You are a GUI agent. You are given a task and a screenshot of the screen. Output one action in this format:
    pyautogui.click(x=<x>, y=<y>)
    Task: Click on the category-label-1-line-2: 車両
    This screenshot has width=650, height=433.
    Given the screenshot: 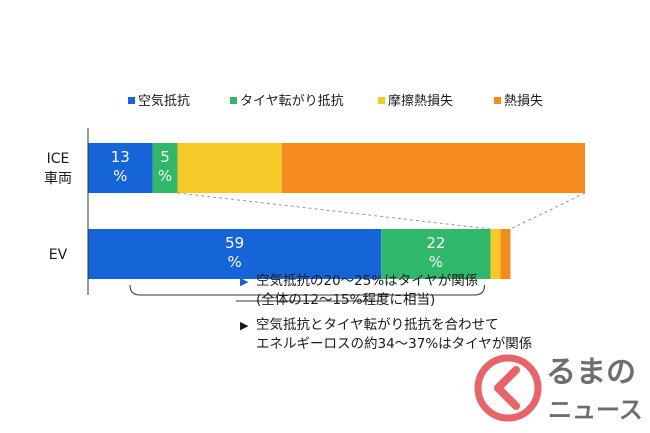 What is the action you would take?
    pyautogui.click(x=58, y=178)
    